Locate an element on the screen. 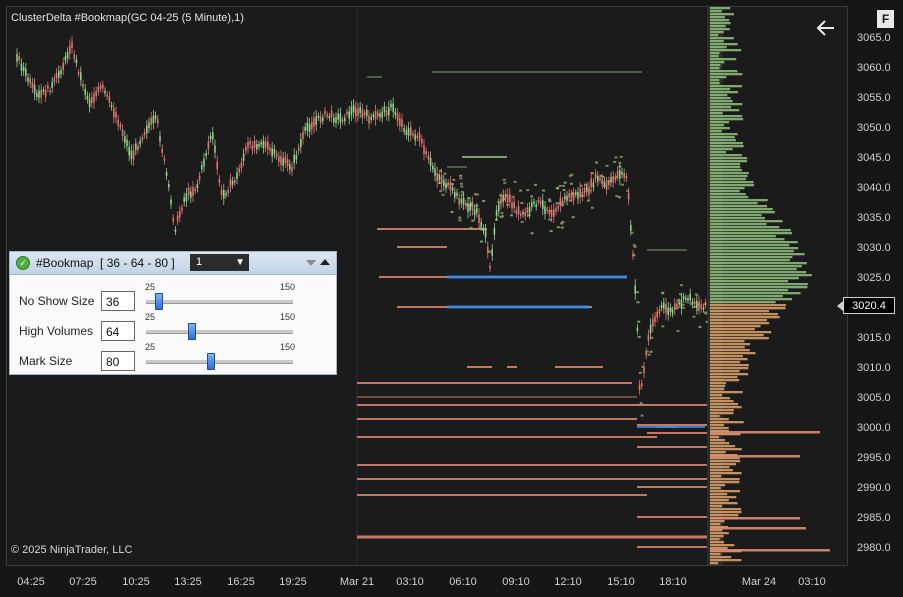 The height and width of the screenshot is (597, 903). no-show-size-slider-thumb is located at coordinates (158, 301).